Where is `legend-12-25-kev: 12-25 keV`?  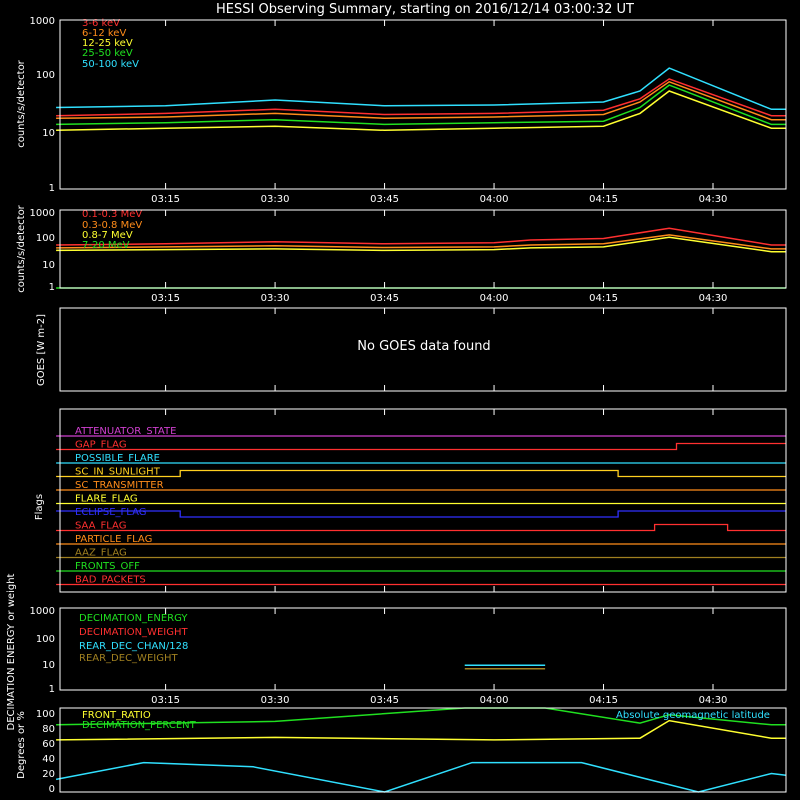 legend-12-25-kev: 12-25 keV is located at coordinates (107, 43).